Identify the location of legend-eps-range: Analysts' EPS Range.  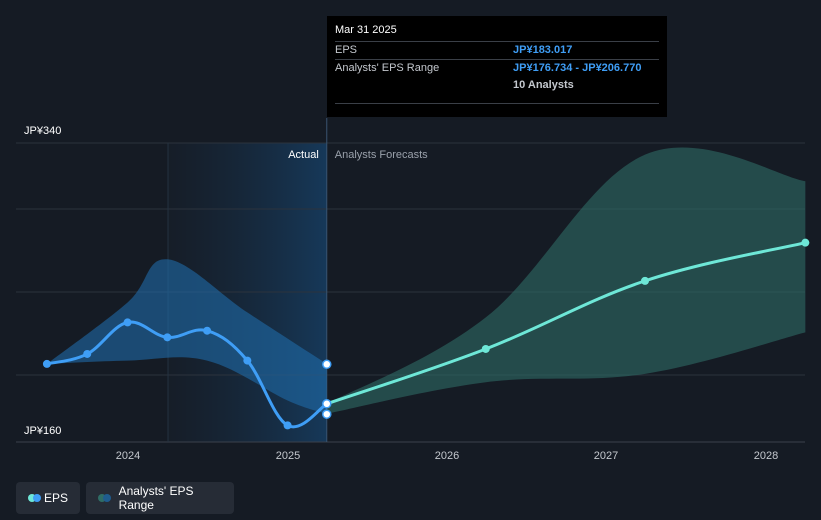
(160, 498).